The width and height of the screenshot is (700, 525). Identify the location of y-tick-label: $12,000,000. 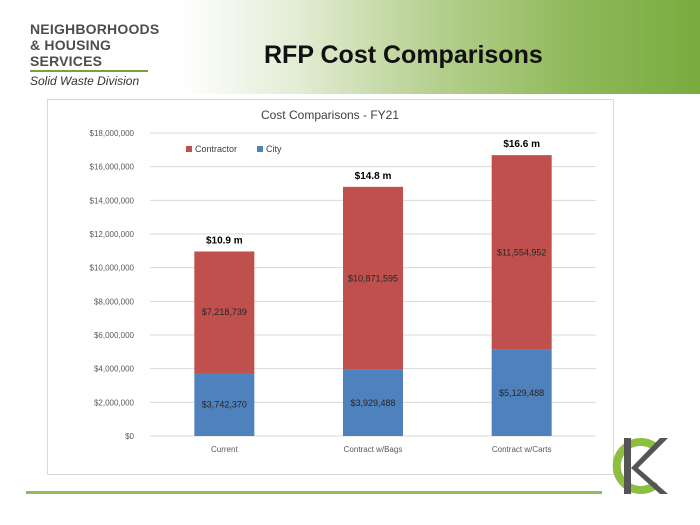
(112, 234).